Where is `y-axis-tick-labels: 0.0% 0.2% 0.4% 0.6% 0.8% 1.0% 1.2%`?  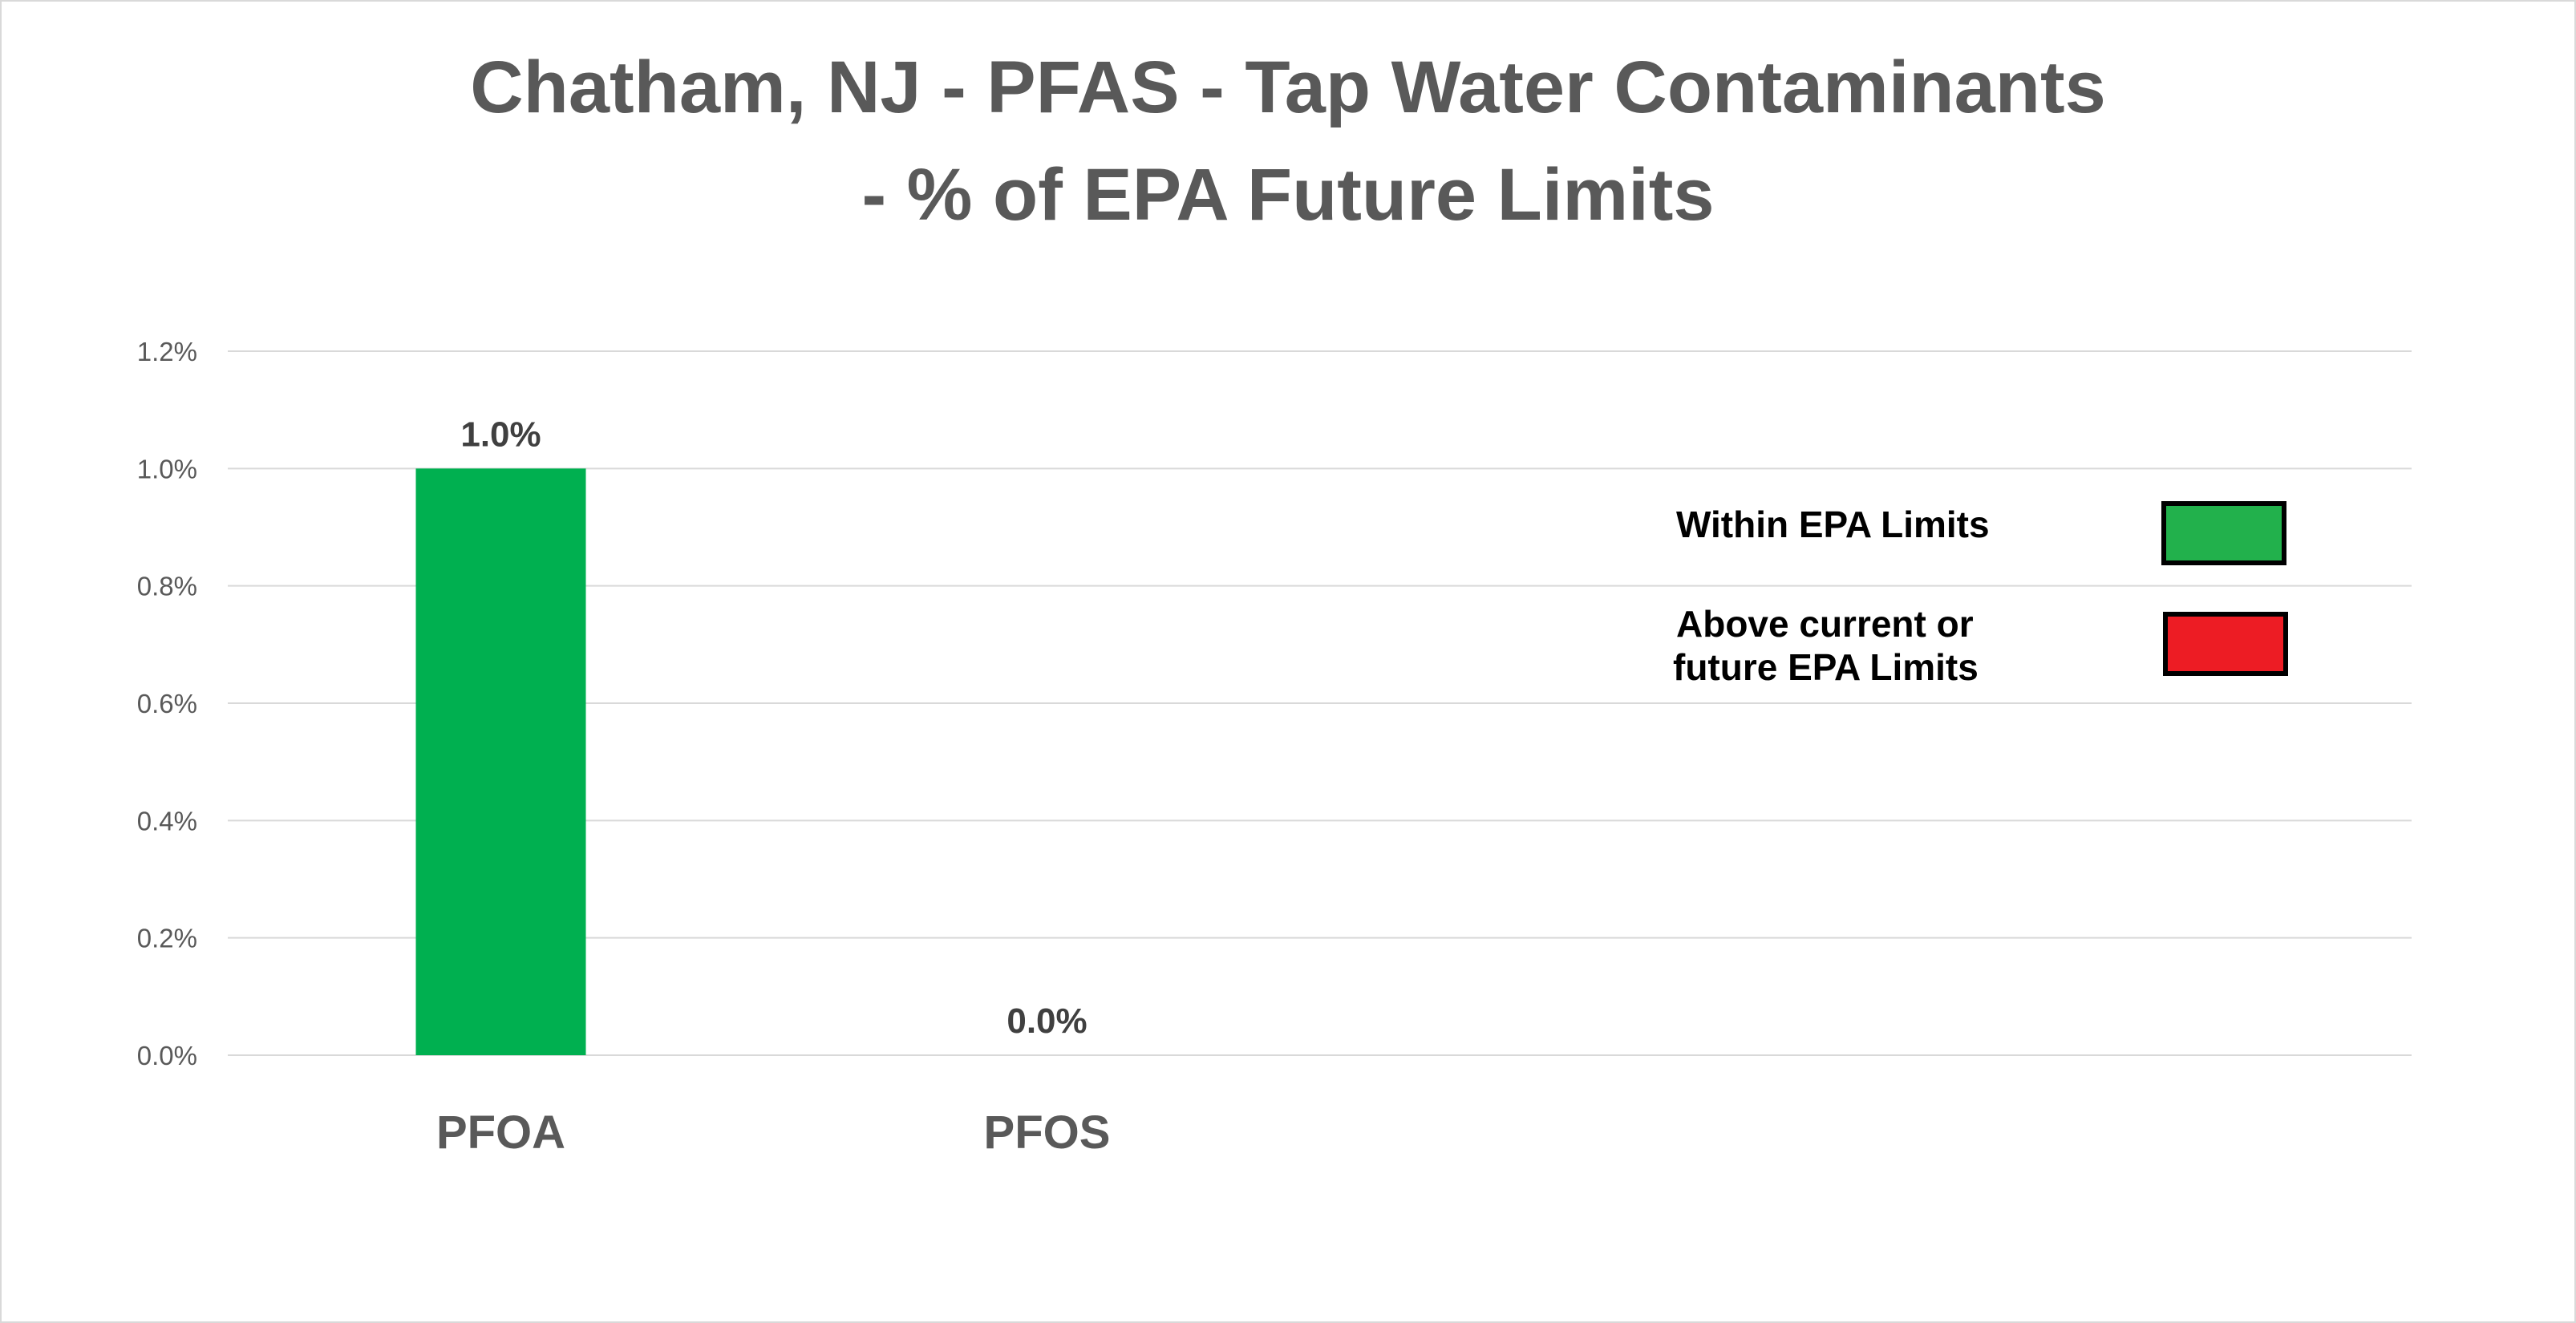 y-axis-tick-labels: 0.0% 0.2% 0.4% 0.6% 0.8% 1.0% 1.2% is located at coordinates (167, 703).